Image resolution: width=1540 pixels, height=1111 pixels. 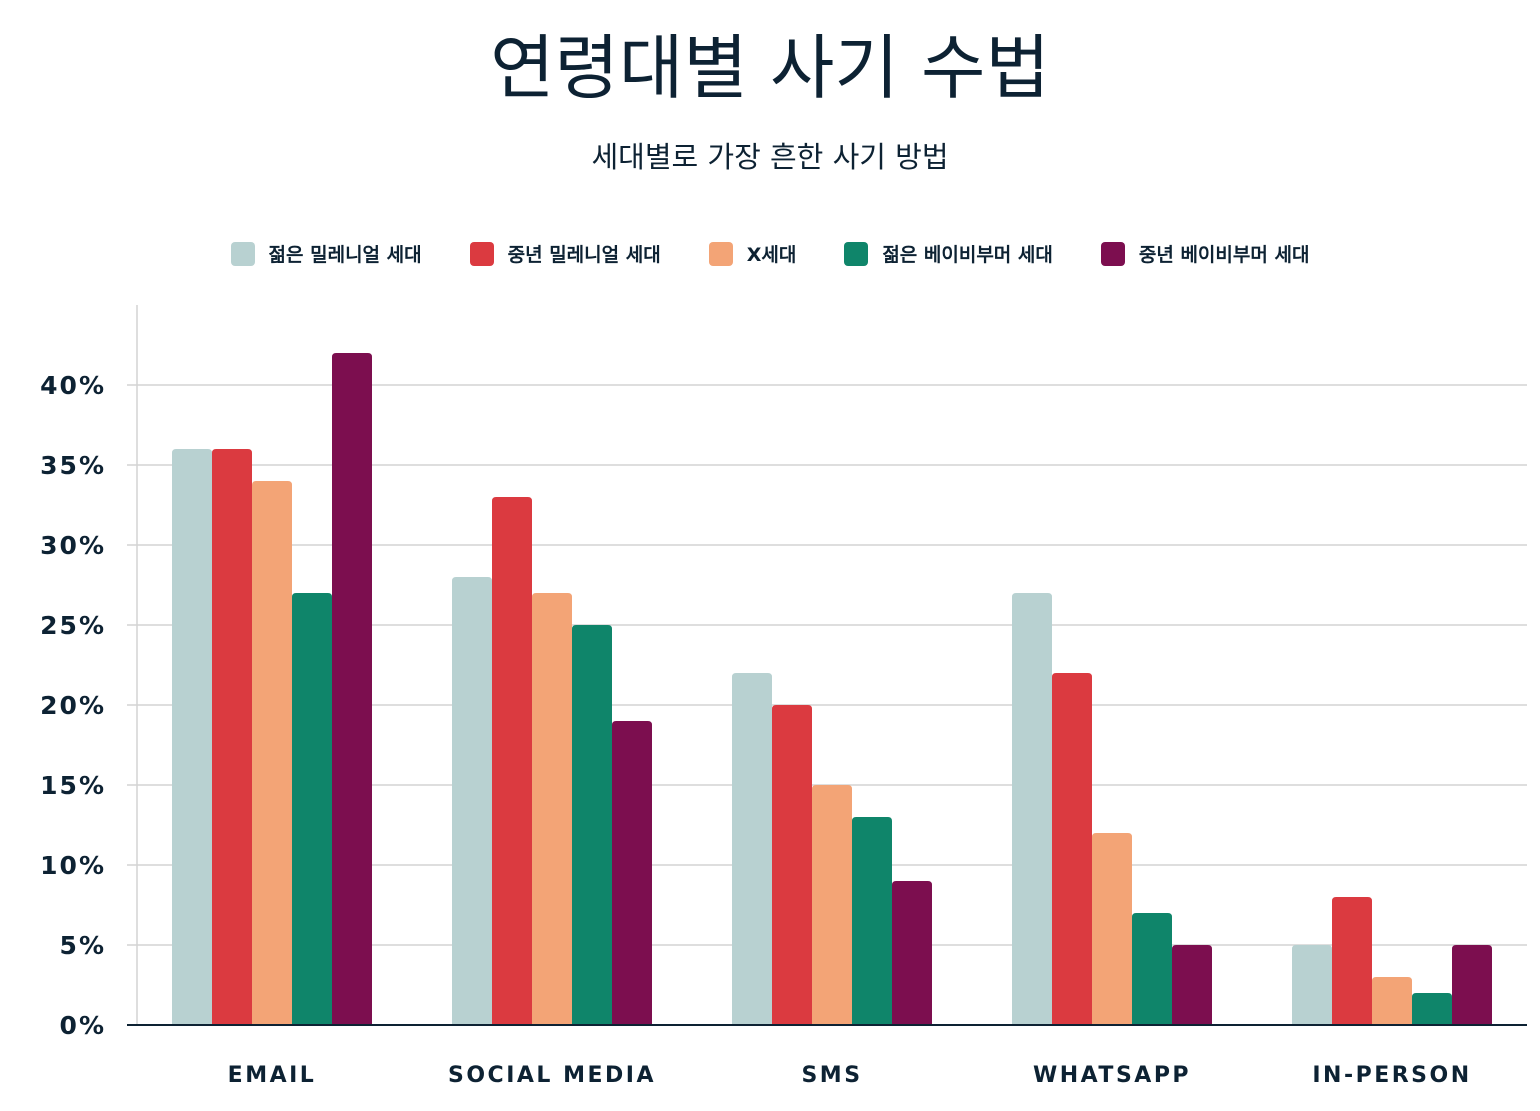 What do you see at coordinates (770, 157) in the screenshot?
I see `chart-subtitle: 세대별로 가장 흔한 사기 방법` at bounding box center [770, 157].